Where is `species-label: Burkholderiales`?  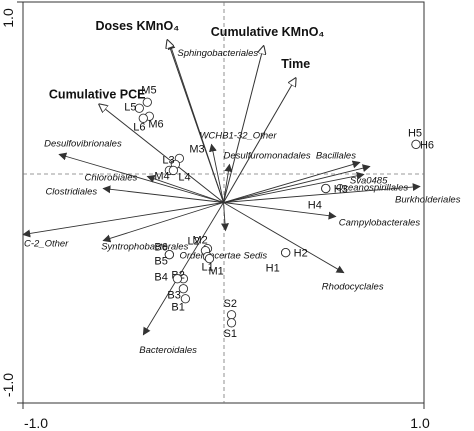
species-label: Burkholderiales is located at coordinates (428, 199).